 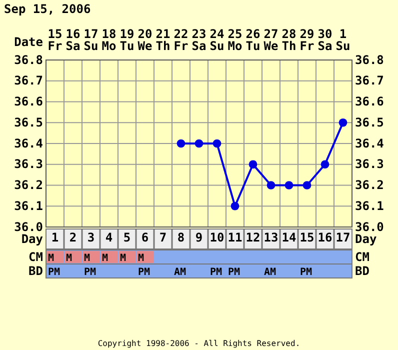 What do you see at coordinates (55, 40) in the screenshot?
I see `x-tick-label: 15 Fr` at bounding box center [55, 40].